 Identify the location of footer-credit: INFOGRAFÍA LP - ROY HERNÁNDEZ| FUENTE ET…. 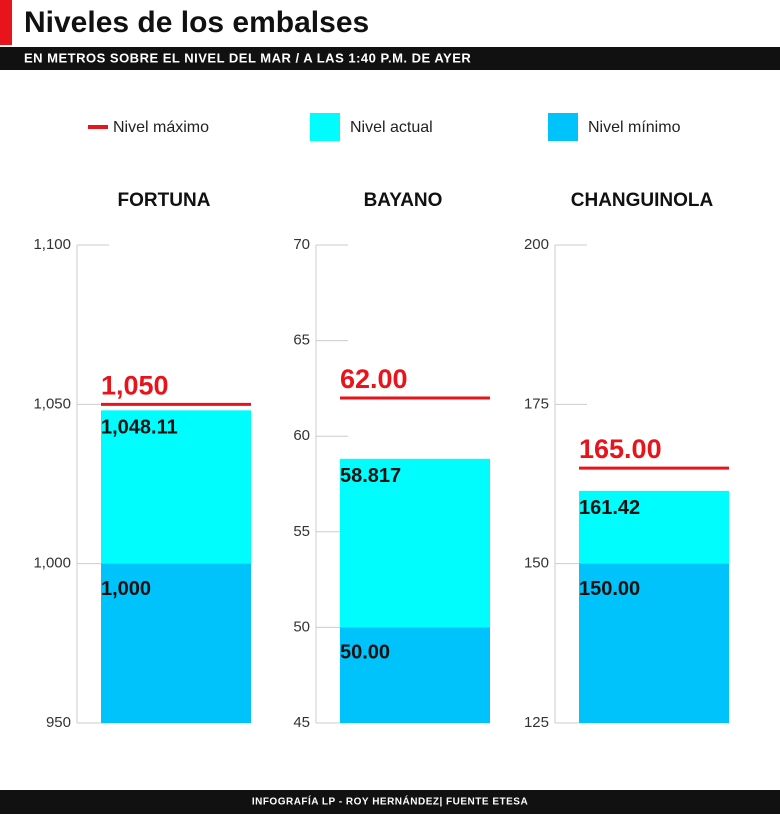
(390, 801).